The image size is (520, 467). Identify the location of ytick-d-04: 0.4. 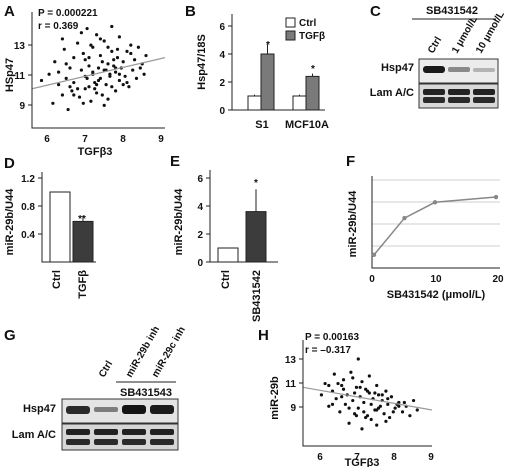
(28, 235).